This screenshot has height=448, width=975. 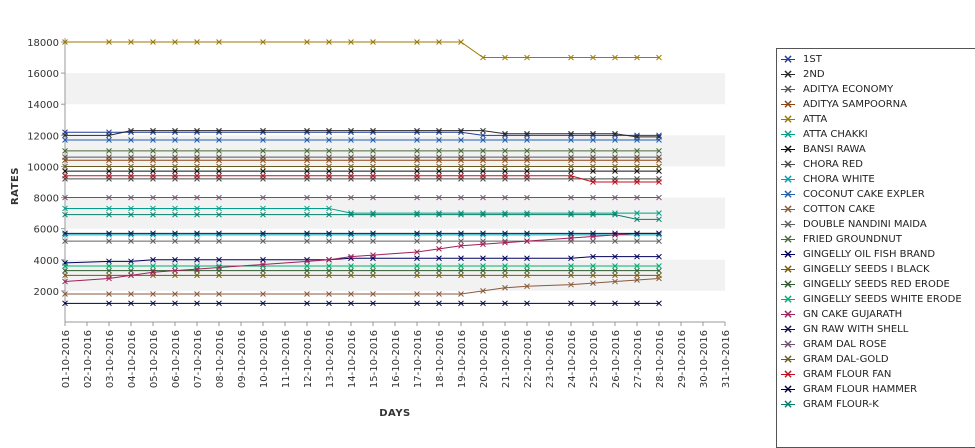 What do you see at coordinates (876, 329) in the screenshot?
I see `legend-item: × GN RAW WITH SHELL` at bounding box center [876, 329].